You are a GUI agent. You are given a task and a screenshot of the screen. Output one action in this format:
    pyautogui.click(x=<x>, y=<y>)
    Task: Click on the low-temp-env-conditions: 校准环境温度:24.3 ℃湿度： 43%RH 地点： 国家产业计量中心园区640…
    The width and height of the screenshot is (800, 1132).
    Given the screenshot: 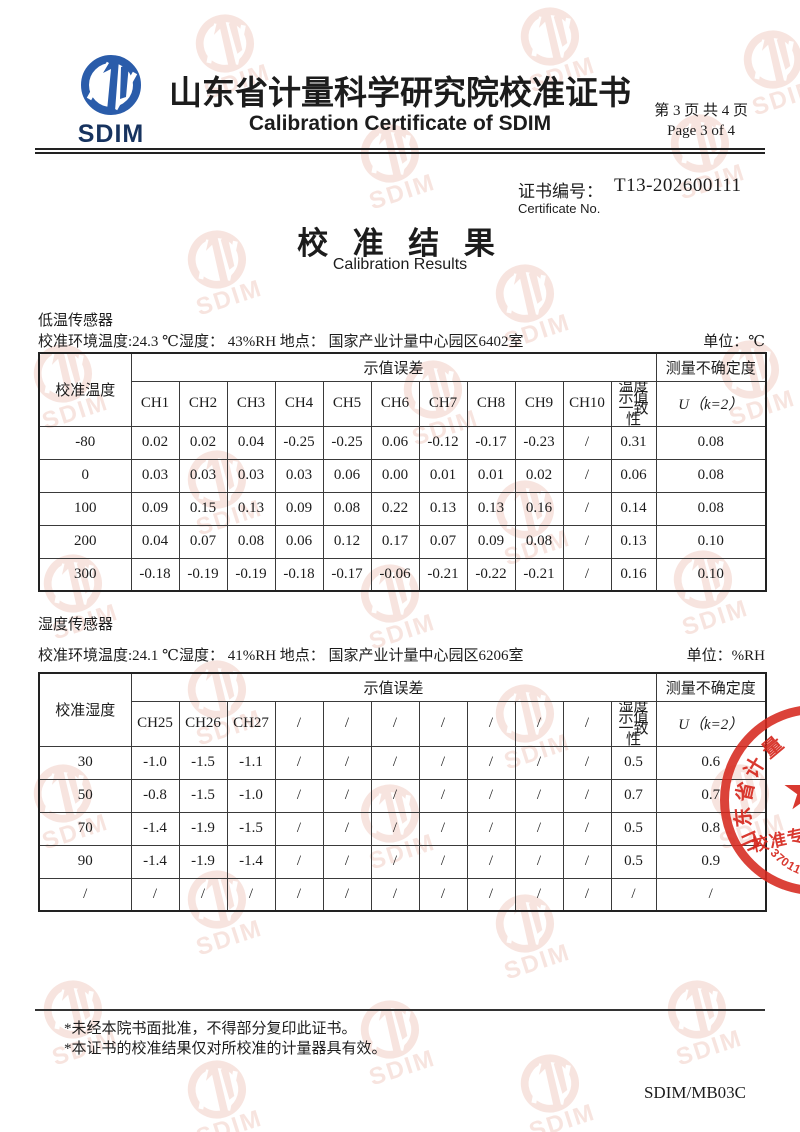 What is the action you would take?
    pyautogui.click(x=281, y=342)
    